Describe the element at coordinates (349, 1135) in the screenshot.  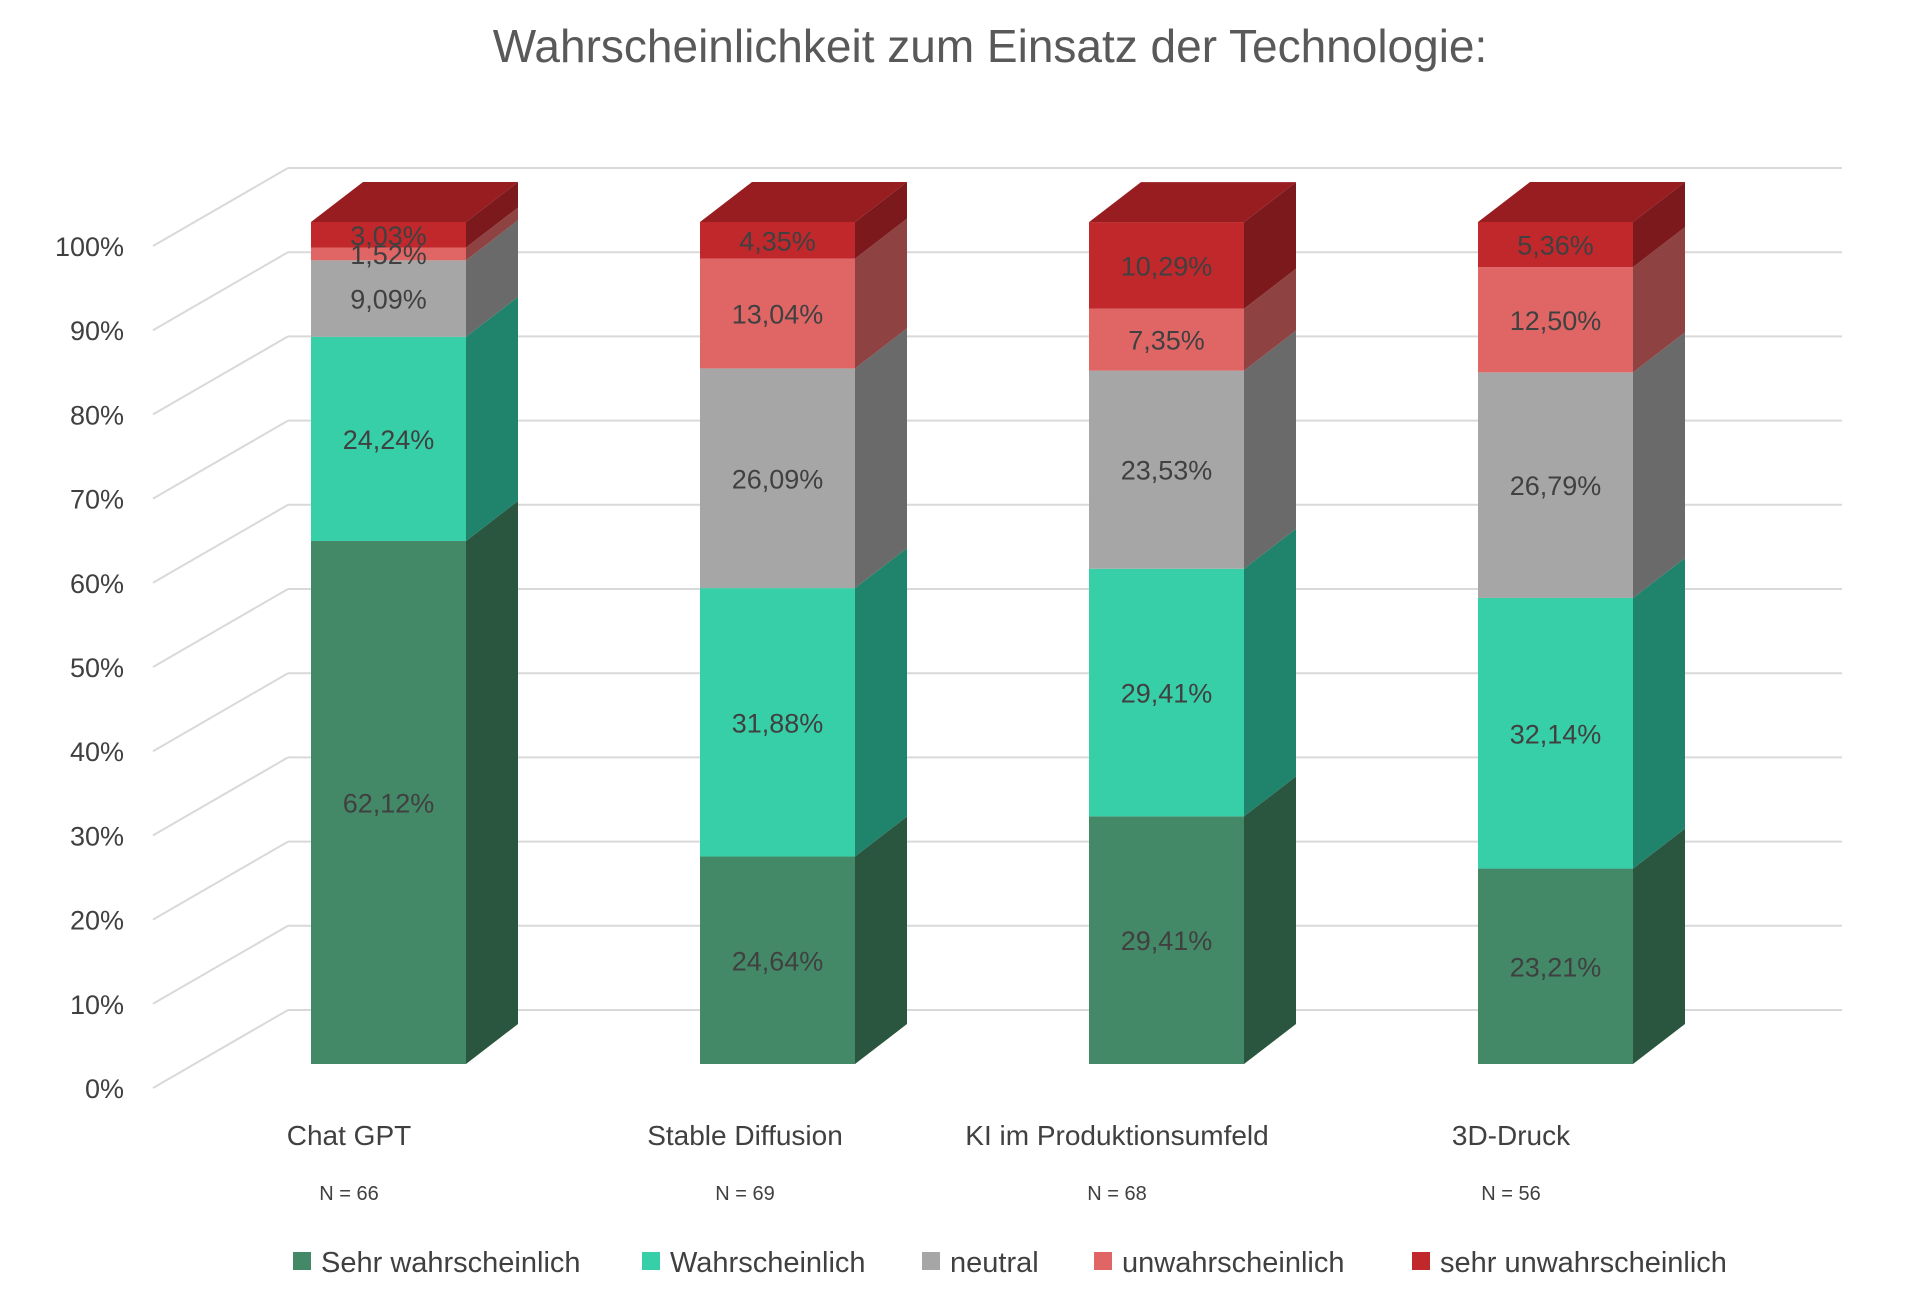
I see `x-category-label: Chat GPT` at that location.